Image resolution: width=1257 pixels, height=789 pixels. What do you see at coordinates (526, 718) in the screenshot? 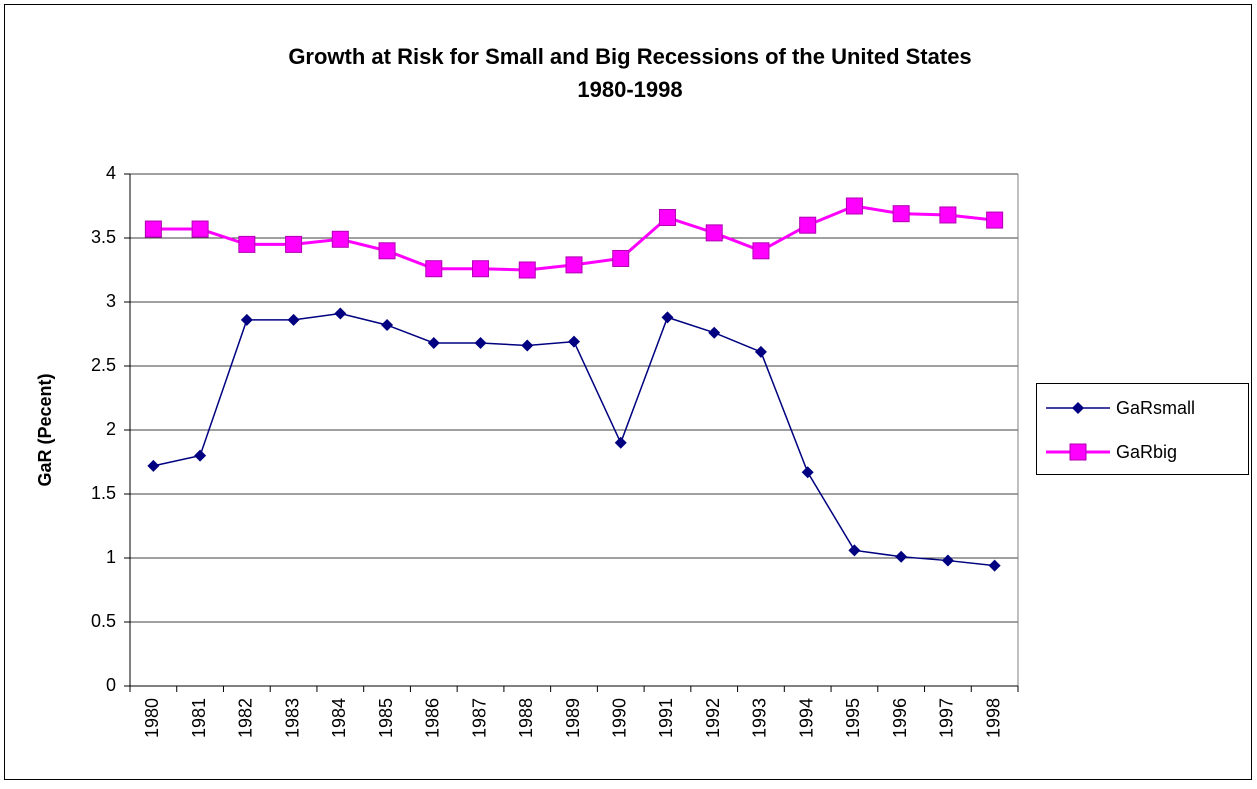
I see `x-tick-label: 1988` at bounding box center [526, 718].